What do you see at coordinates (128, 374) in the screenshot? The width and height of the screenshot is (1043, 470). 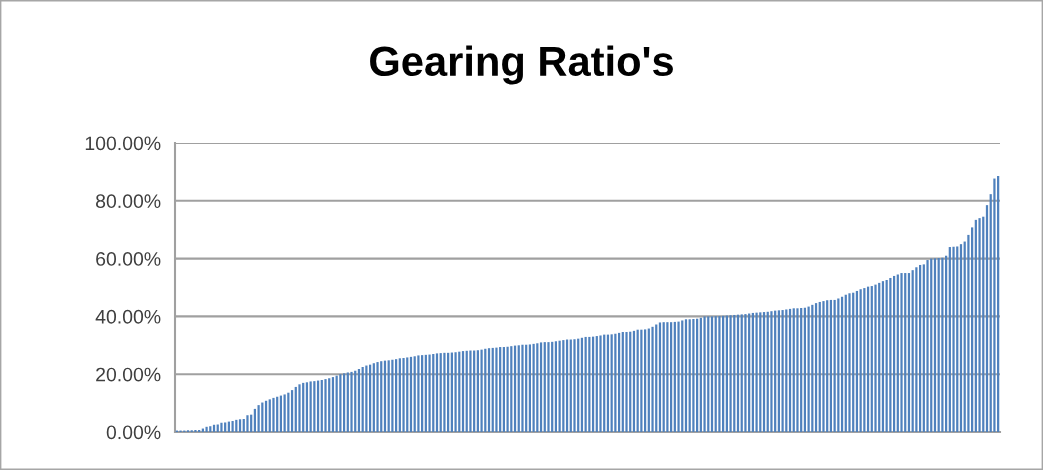 I see `y-tick-label: 20.00%` at bounding box center [128, 374].